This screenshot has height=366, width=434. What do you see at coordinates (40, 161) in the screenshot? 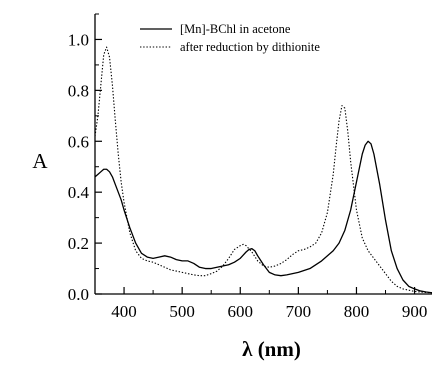
I see `y-axis-title: A` at bounding box center [40, 161].